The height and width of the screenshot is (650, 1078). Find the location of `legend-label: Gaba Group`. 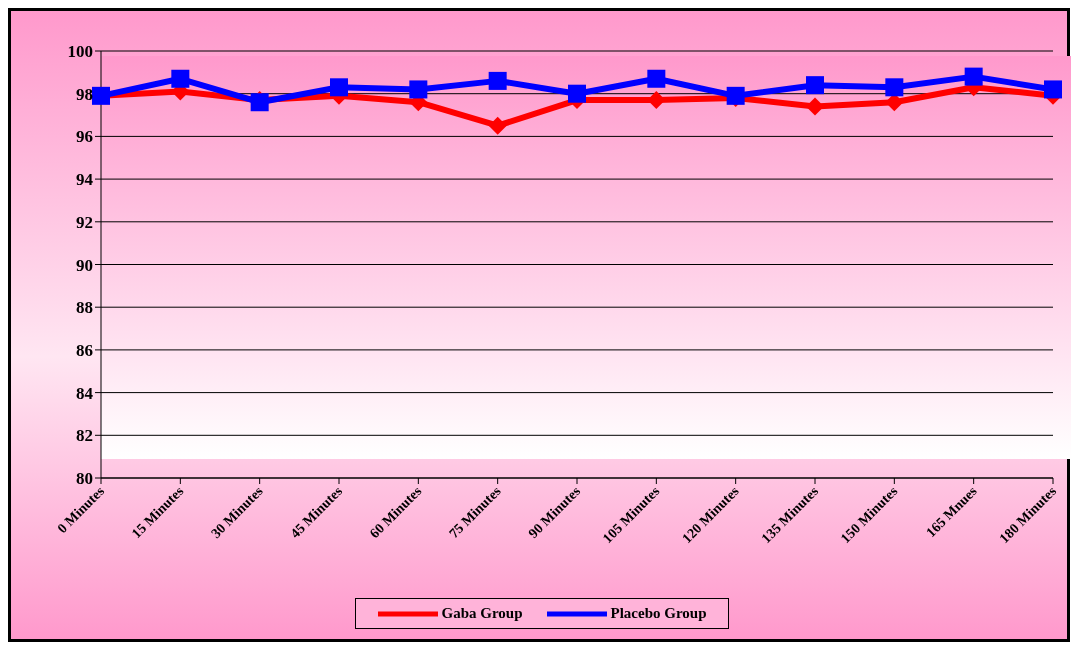

legend-label: Gaba Group is located at coordinates (481, 613).